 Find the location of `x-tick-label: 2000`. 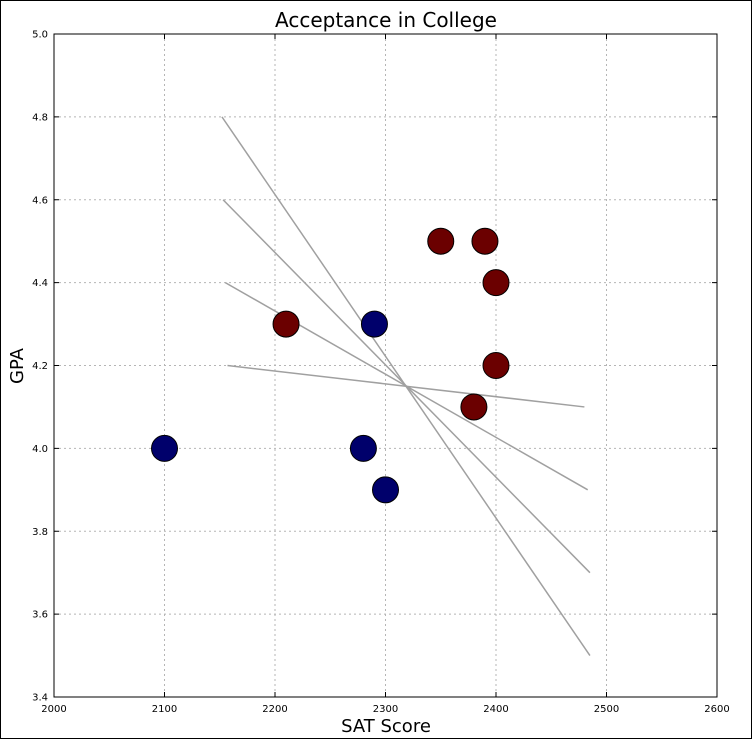

x-tick-label: 2000 is located at coordinates (53, 709).